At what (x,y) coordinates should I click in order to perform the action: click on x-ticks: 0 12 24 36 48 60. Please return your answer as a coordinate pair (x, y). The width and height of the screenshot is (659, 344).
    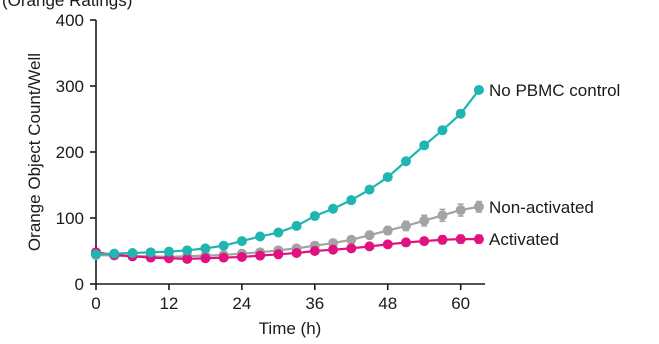
    Looking at the image, I should click on (280, 298).